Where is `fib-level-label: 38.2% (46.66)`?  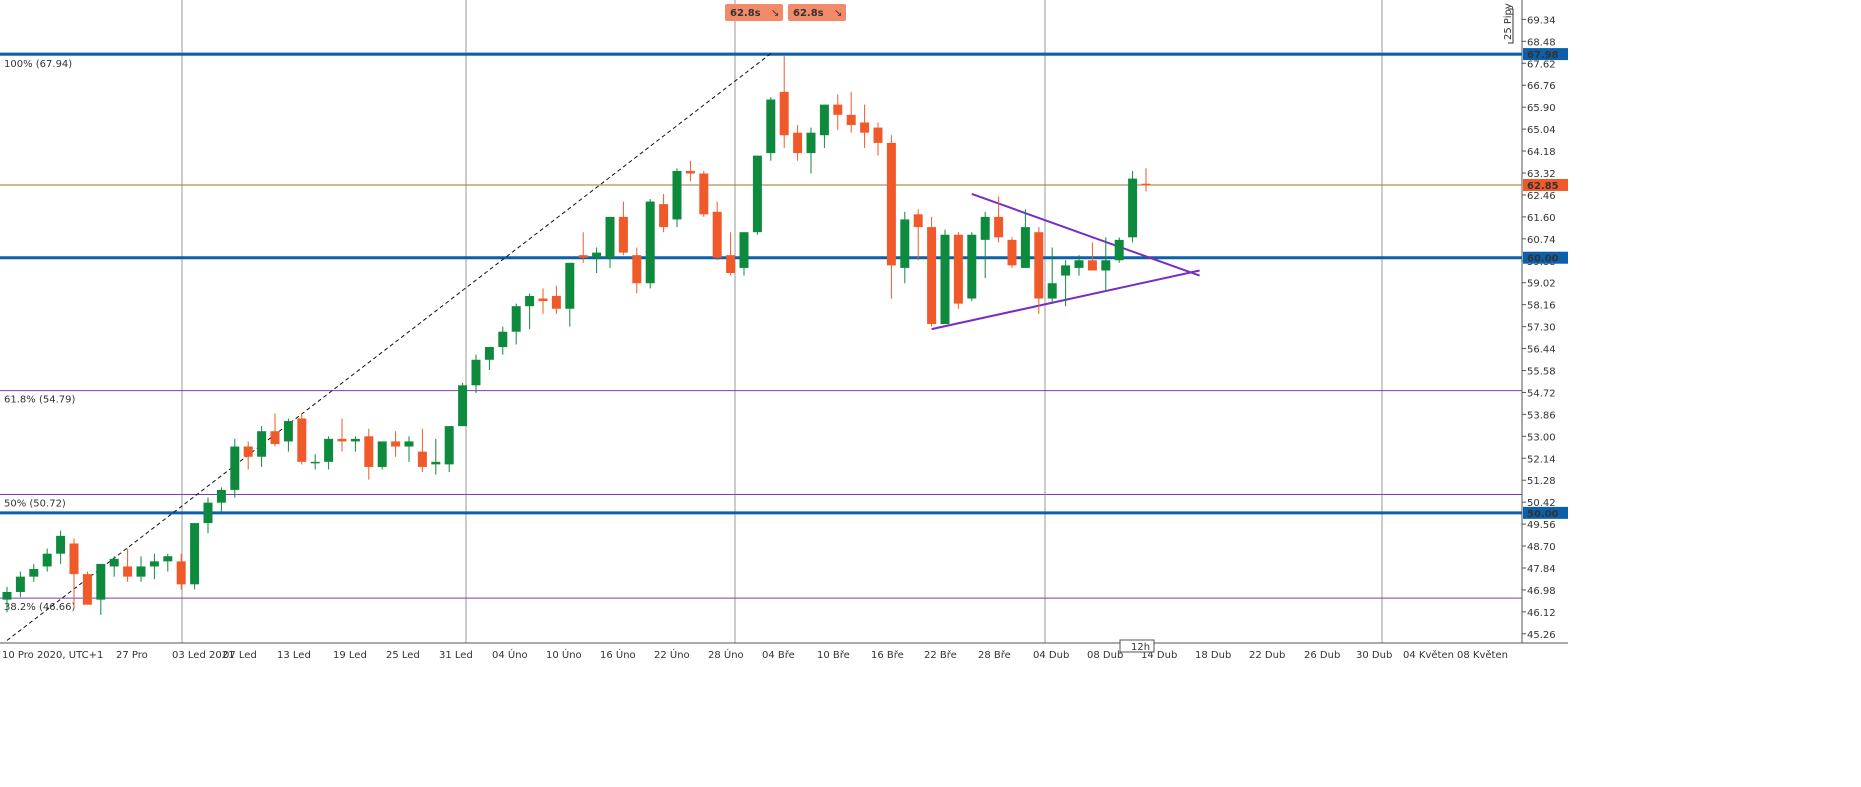 fib-level-label: 38.2% (46.66) is located at coordinates (39, 607).